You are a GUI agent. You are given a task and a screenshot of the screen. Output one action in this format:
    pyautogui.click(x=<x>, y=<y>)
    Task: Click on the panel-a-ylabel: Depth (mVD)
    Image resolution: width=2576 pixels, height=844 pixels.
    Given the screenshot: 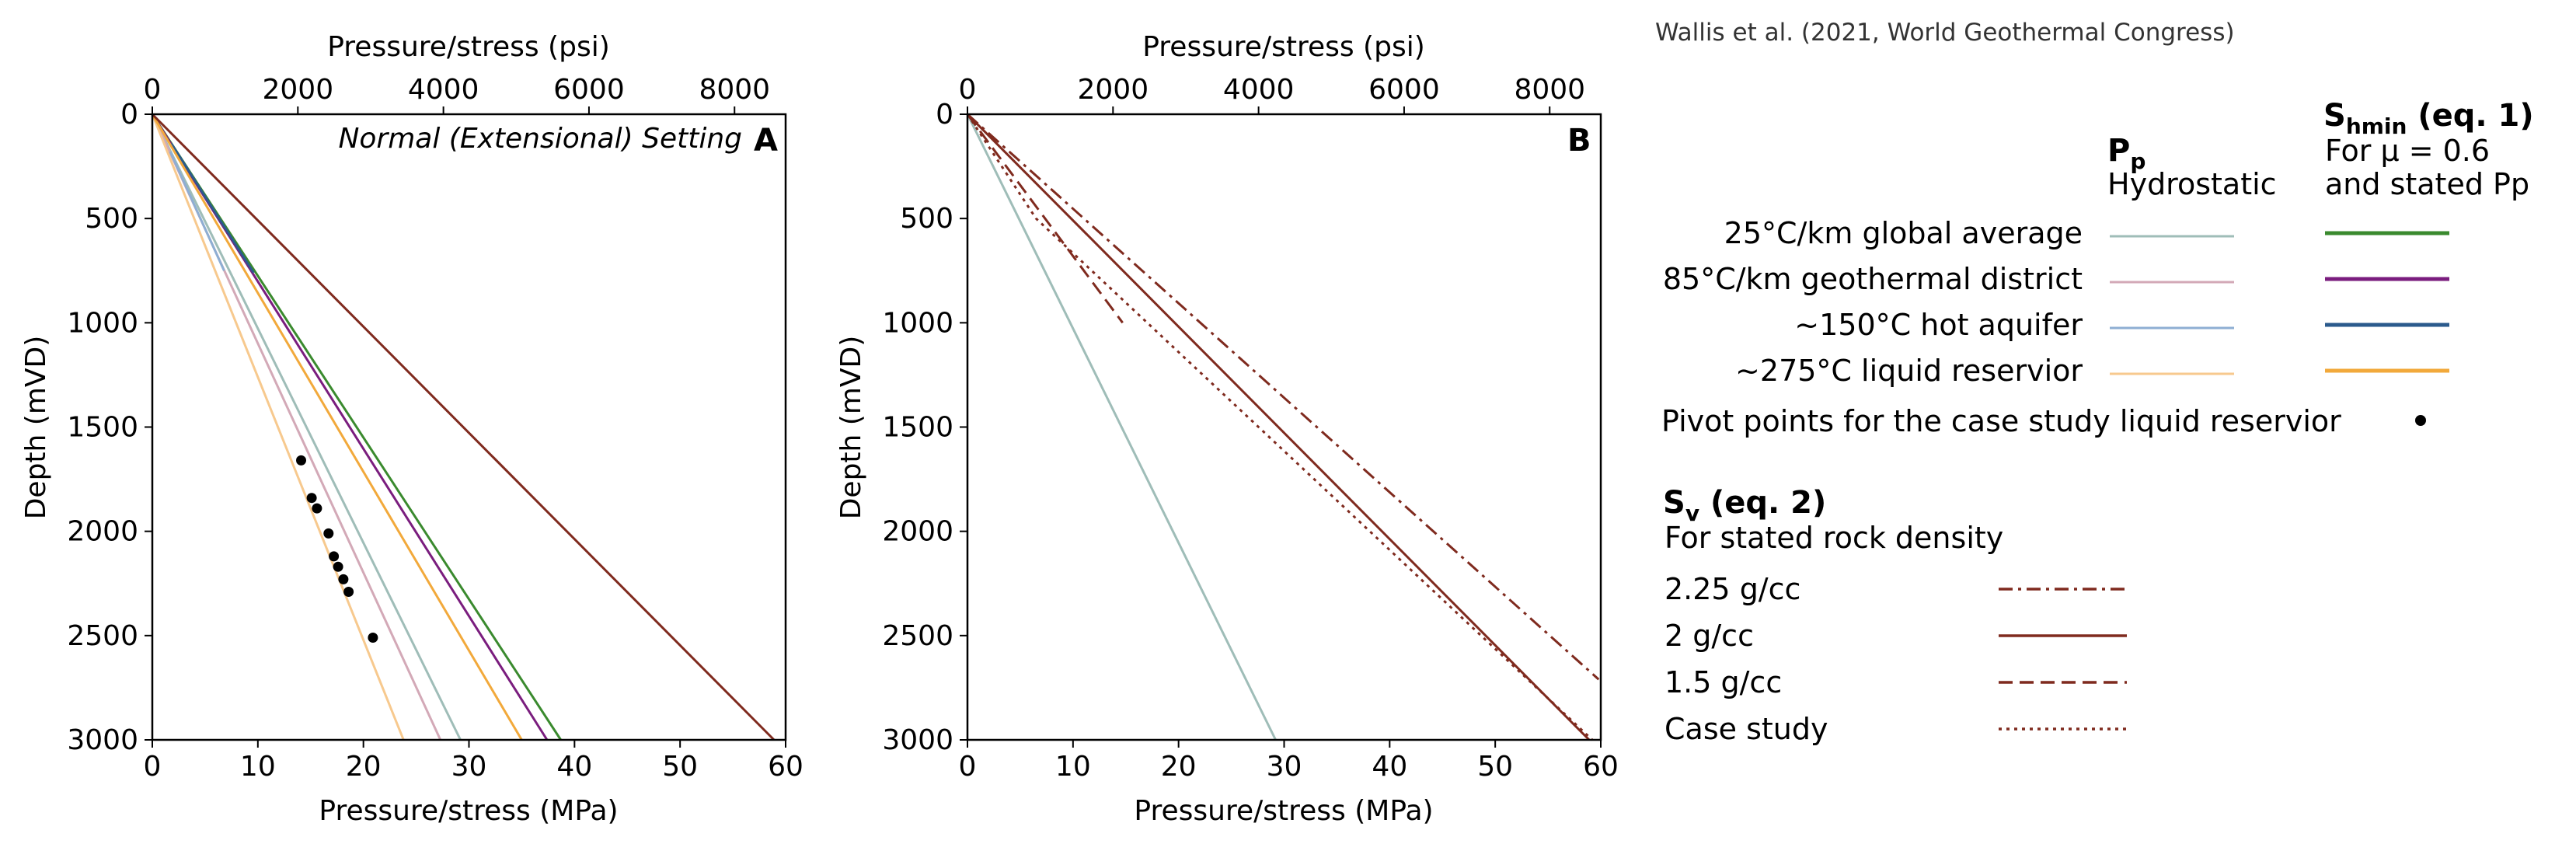 What is the action you would take?
    pyautogui.click(x=36, y=428)
    